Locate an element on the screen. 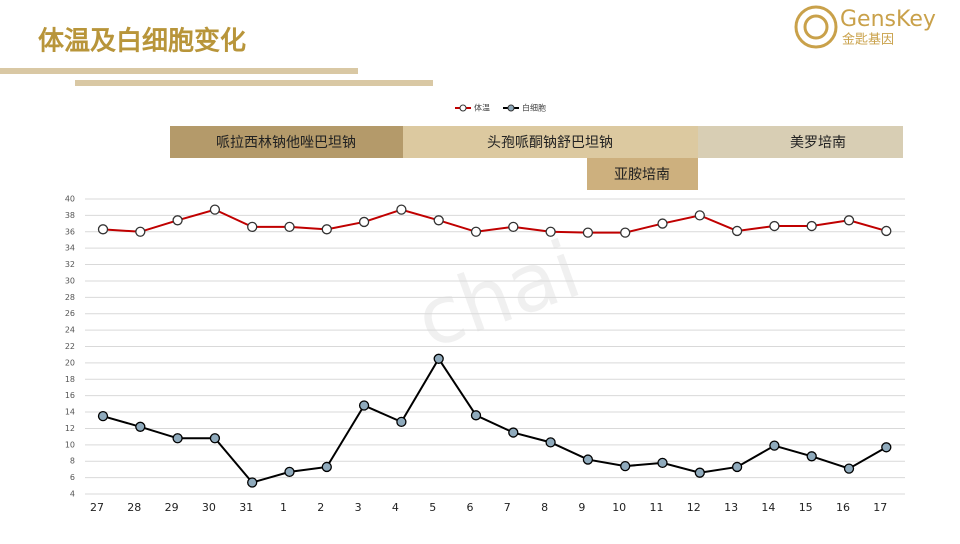 The image size is (960, 544). y-tick-label: 4 is located at coordinates (72, 494).